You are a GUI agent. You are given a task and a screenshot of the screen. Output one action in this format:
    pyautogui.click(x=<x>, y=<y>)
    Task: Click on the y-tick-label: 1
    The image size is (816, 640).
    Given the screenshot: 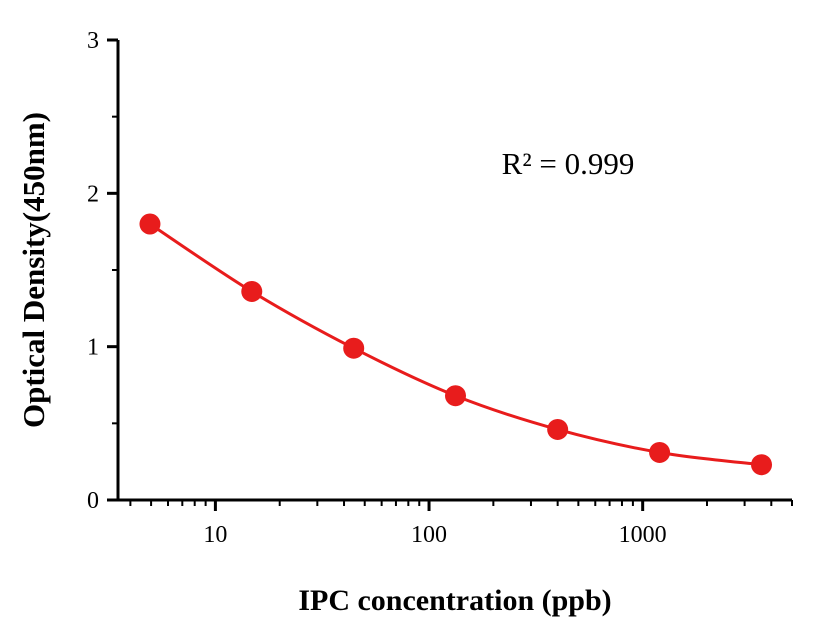 What is the action you would take?
    pyautogui.click(x=93, y=348)
    